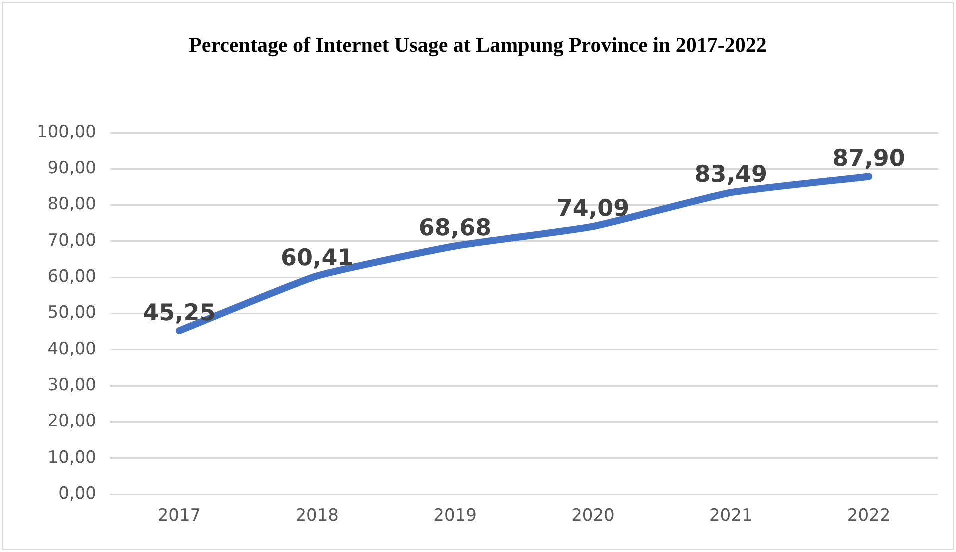 The height and width of the screenshot is (552, 956). I want to click on y-tick-label: 50,00, so click(72, 313).